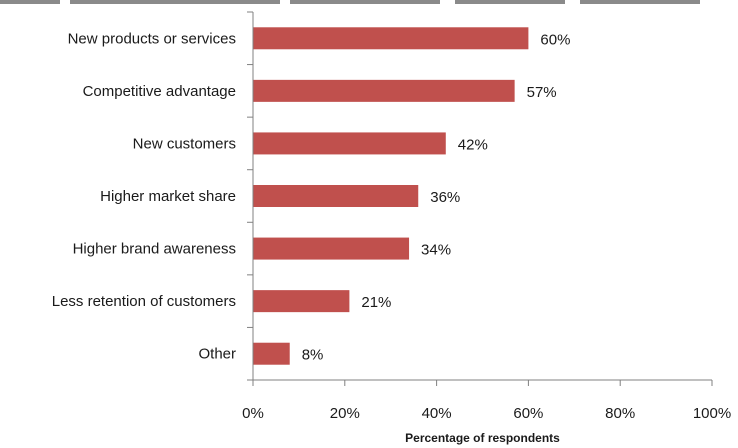  Describe the element at coordinates (217, 354) in the screenshot. I see `category-label: Other` at that location.